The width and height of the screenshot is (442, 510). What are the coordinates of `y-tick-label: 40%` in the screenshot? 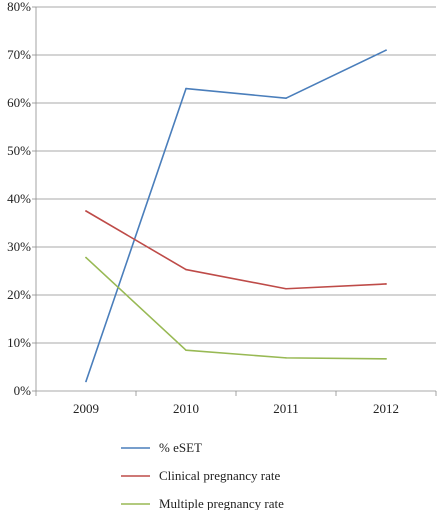 It's located at (19, 198).